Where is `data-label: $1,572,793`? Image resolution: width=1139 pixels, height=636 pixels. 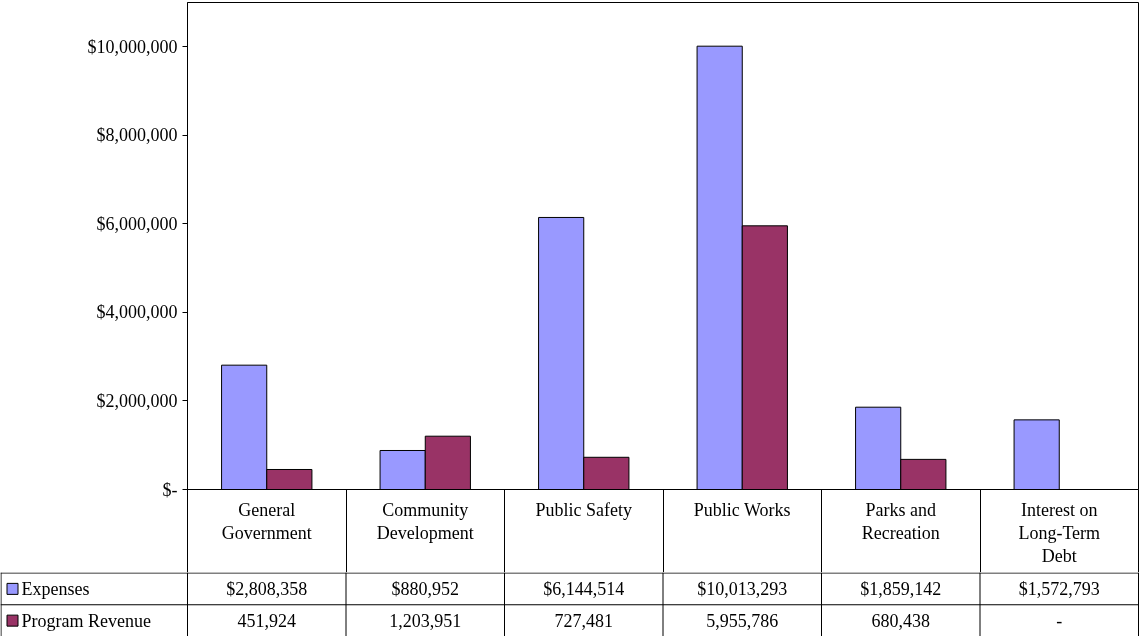
data-label: $1,572,793 is located at coordinates (1059, 588).